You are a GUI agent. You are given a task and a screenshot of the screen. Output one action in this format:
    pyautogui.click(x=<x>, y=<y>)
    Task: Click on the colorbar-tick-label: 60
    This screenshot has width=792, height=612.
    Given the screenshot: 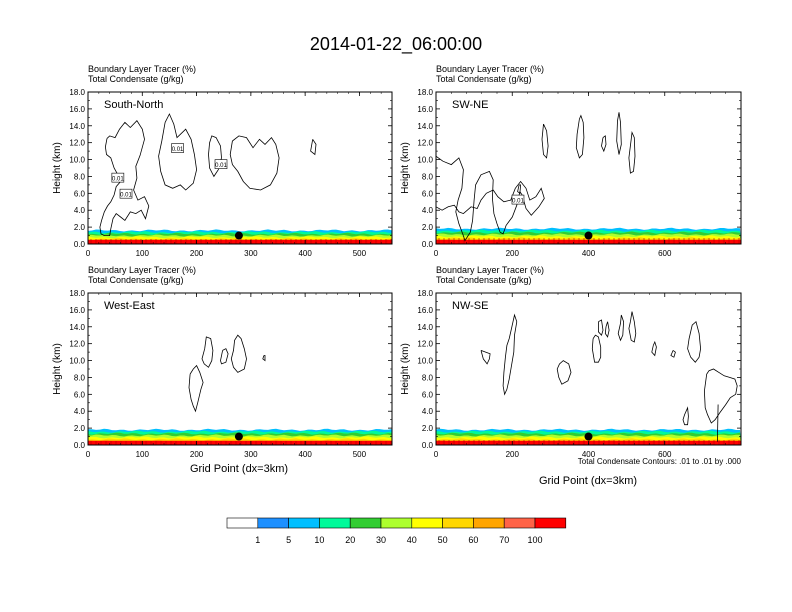 What is the action you would take?
    pyautogui.click(x=473, y=540)
    